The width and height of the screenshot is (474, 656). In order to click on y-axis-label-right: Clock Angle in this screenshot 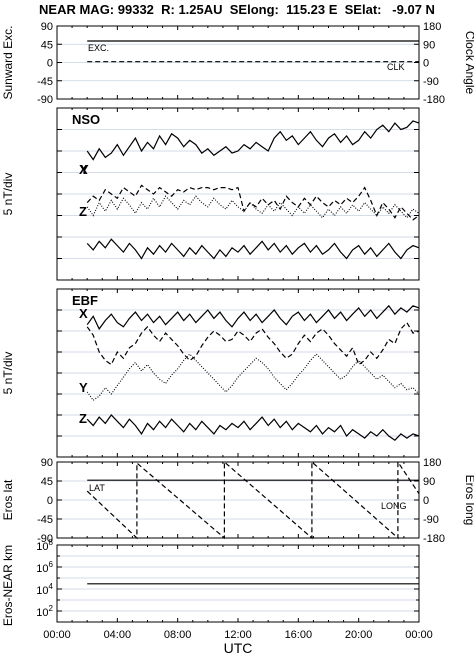, I will do `click(468, 63)`.